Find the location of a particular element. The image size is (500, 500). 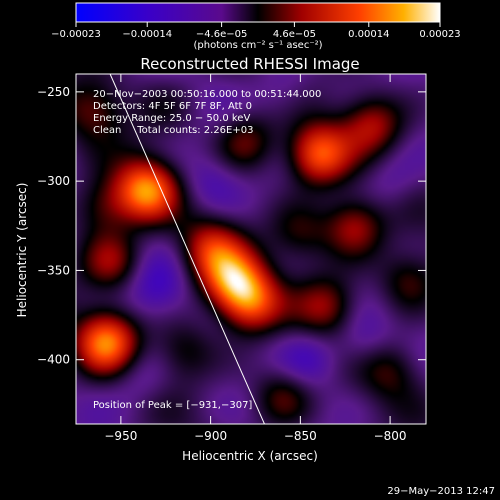

colorbar-tick-label: −0.00014 is located at coordinates (147, 34).